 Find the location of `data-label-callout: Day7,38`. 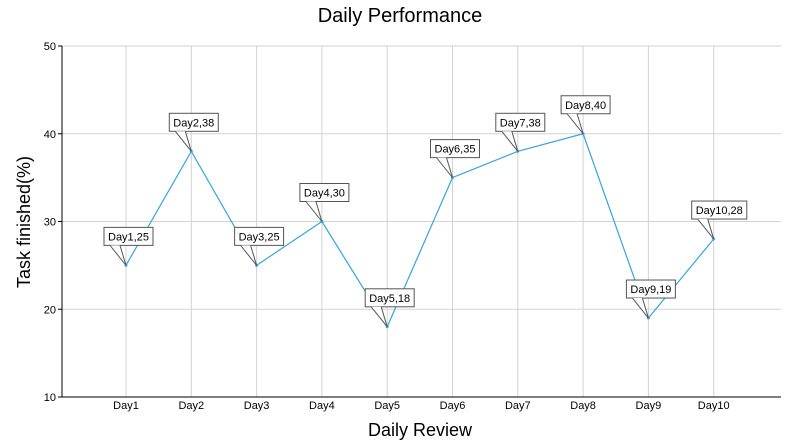

data-label-callout: Day7,38 is located at coordinates (520, 132).